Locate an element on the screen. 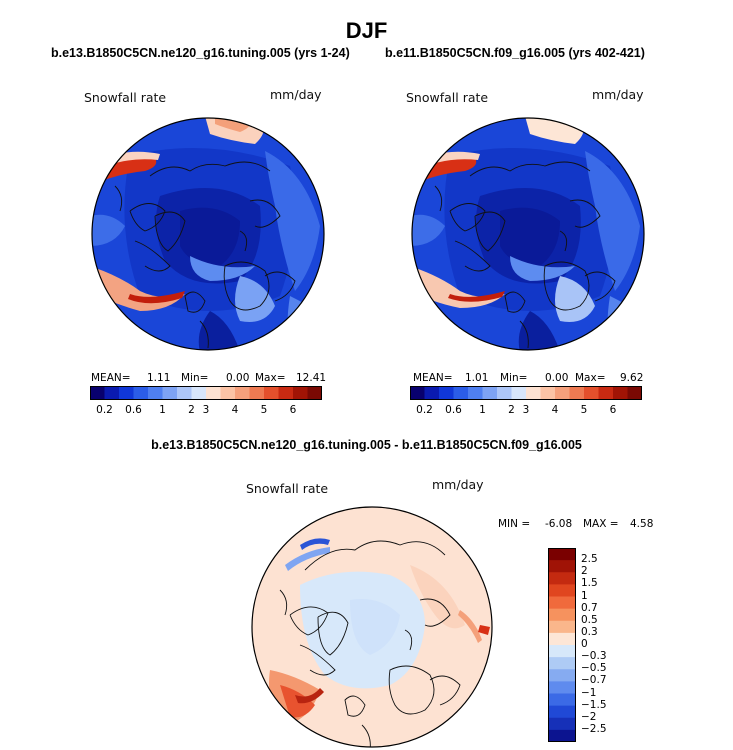 This screenshot has width=733, height=750. panel2-colorbar-labels: 0.2 0.6 1 2 3 4 5 6 is located at coordinates (526, 411).